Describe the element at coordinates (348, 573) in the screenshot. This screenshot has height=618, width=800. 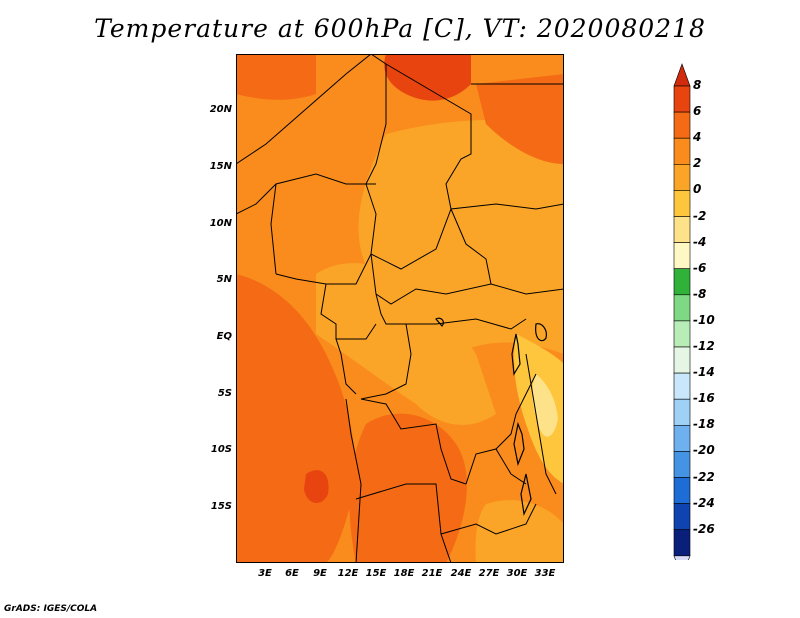
I see `lon-label-12e: 12E` at that location.